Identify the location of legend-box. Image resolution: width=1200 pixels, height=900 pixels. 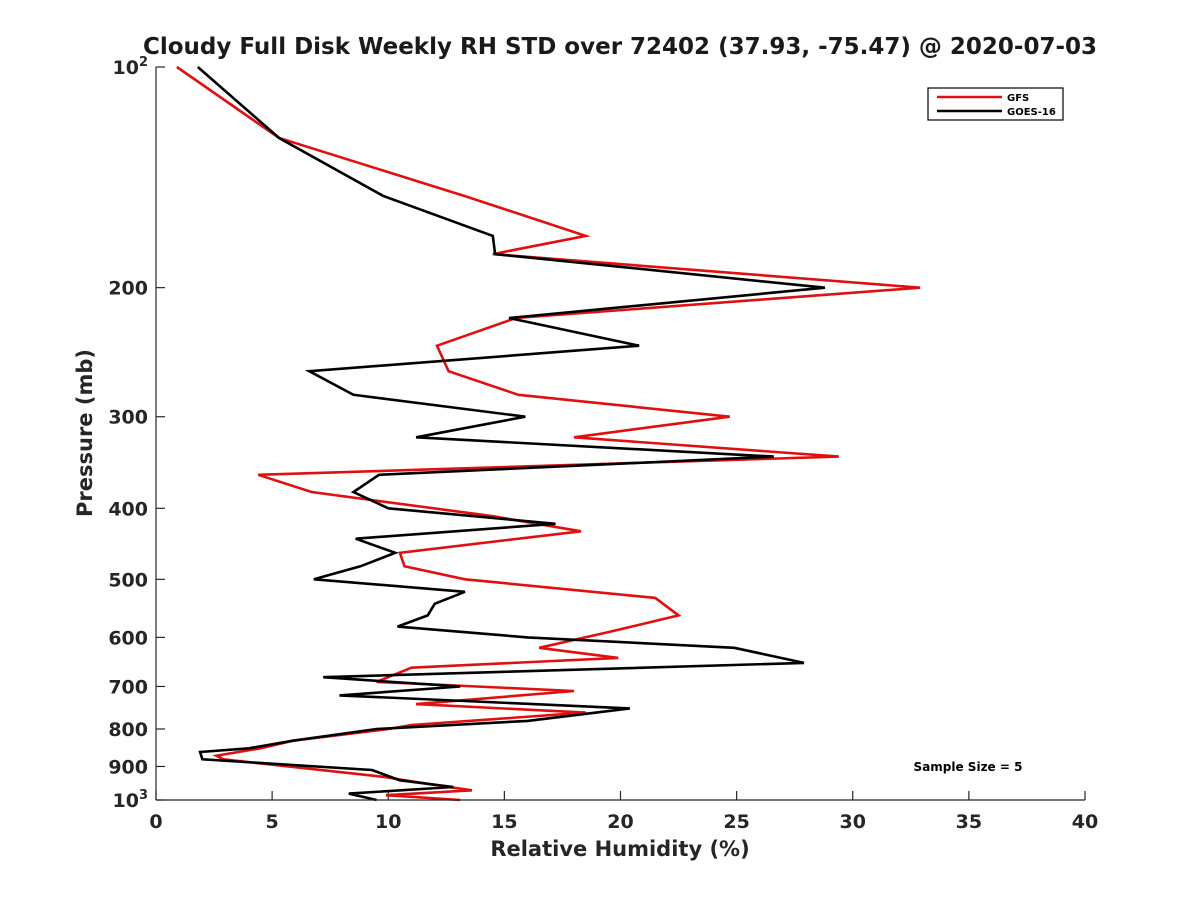
(995, 104).